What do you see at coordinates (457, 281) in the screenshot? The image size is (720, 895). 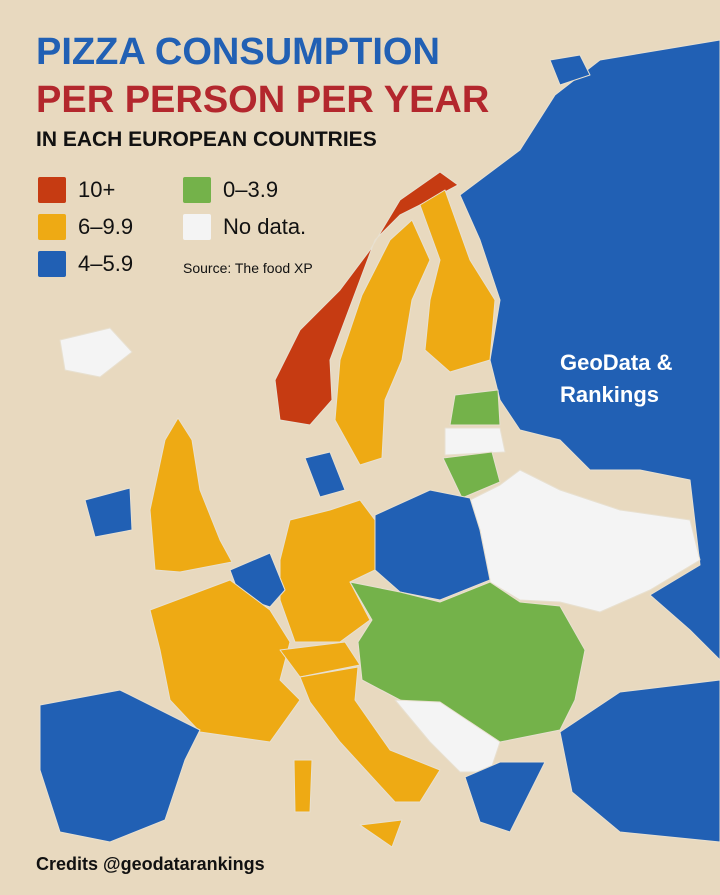 I see `finland` at bounding box center [457, 281].